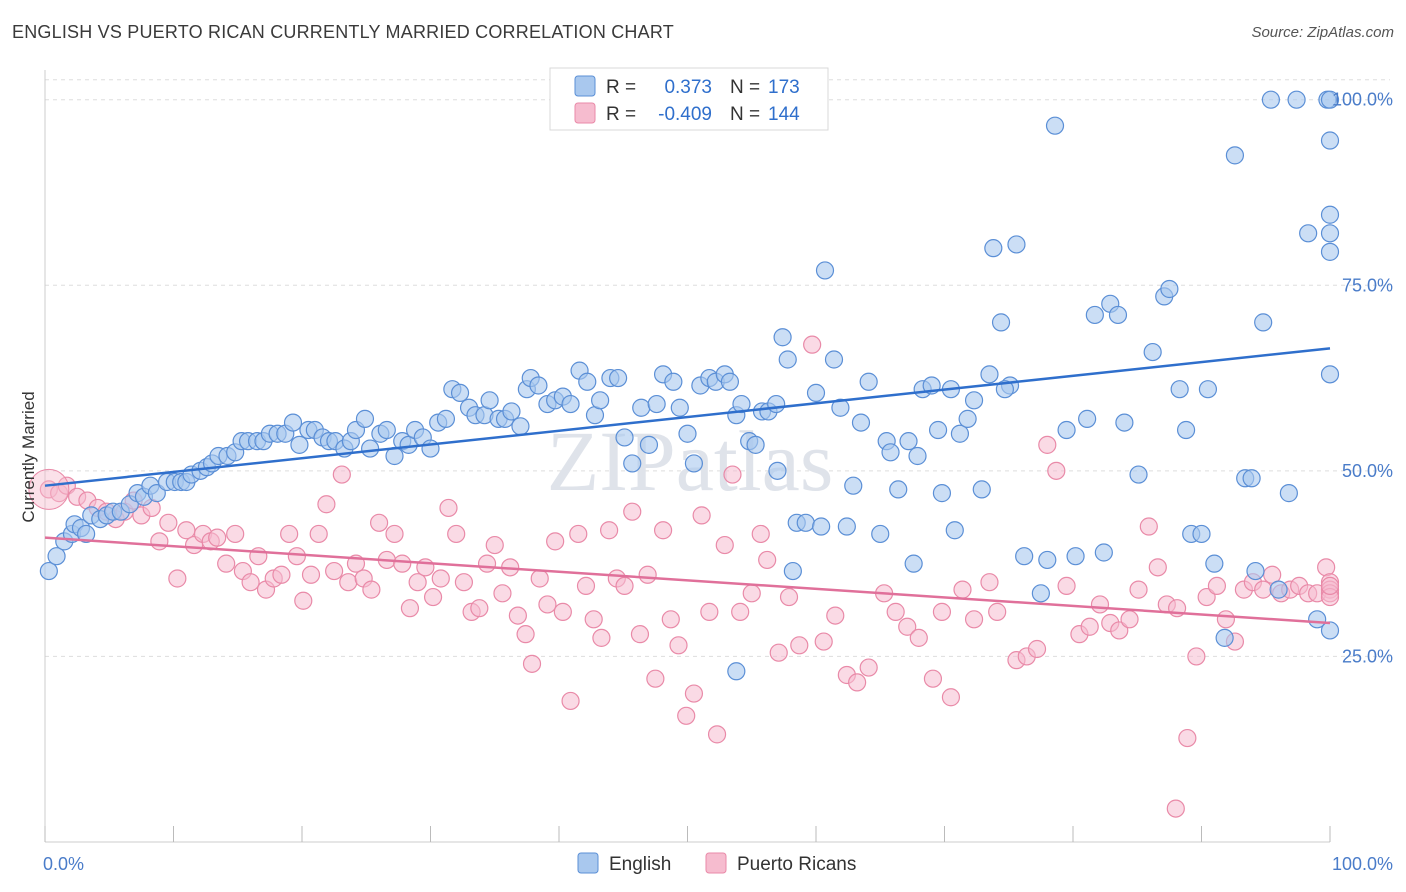 This screenshot has width=1406, height=892. I want to click on pr-bottom-swatch, so click(716, 863).